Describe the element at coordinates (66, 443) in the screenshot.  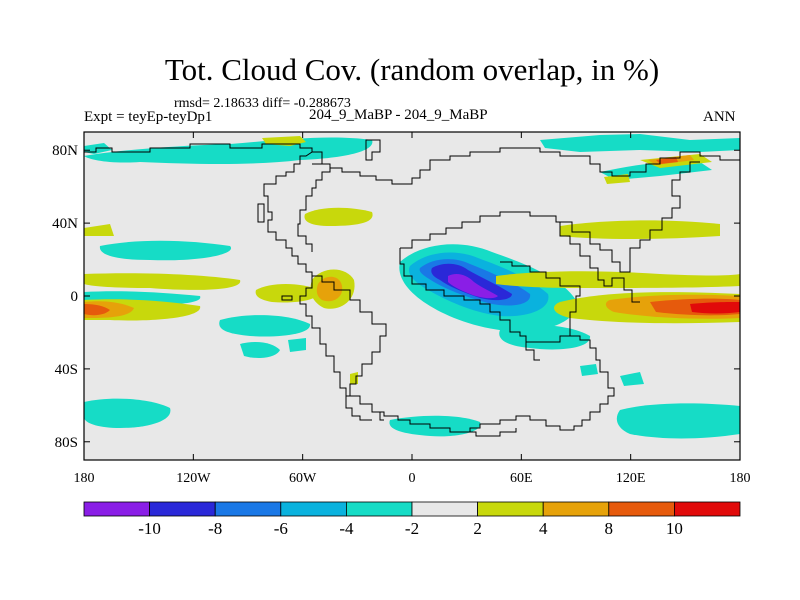
I see `y-tick-label: 80S` at that location.